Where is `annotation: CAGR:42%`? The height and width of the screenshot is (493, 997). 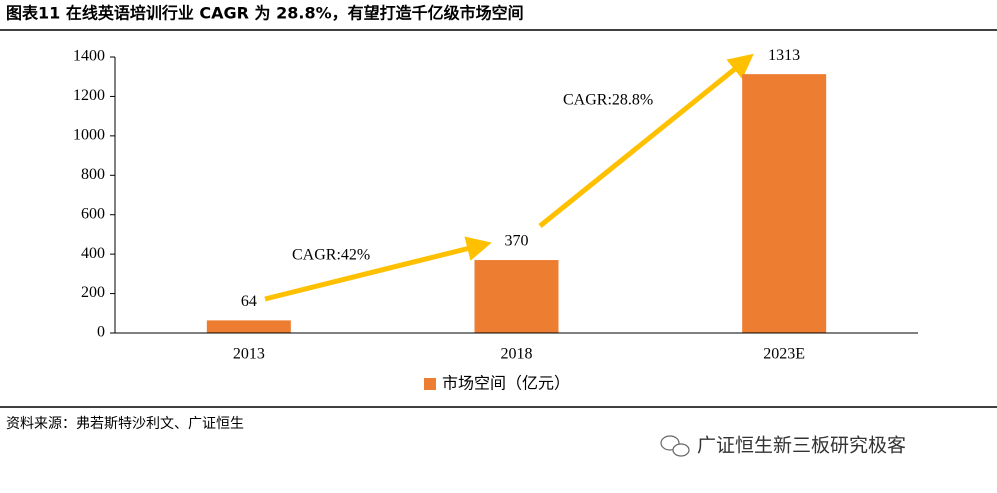 annotation: CAGR:42% is located at coordinates (331, 255).